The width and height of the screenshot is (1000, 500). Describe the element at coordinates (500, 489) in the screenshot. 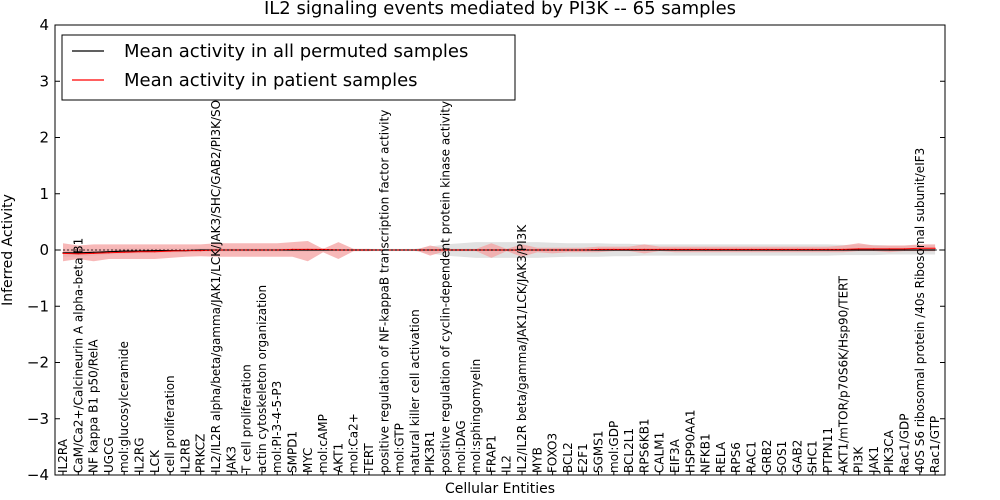

I see `x-axis-label: Cellular Entities` at that location.